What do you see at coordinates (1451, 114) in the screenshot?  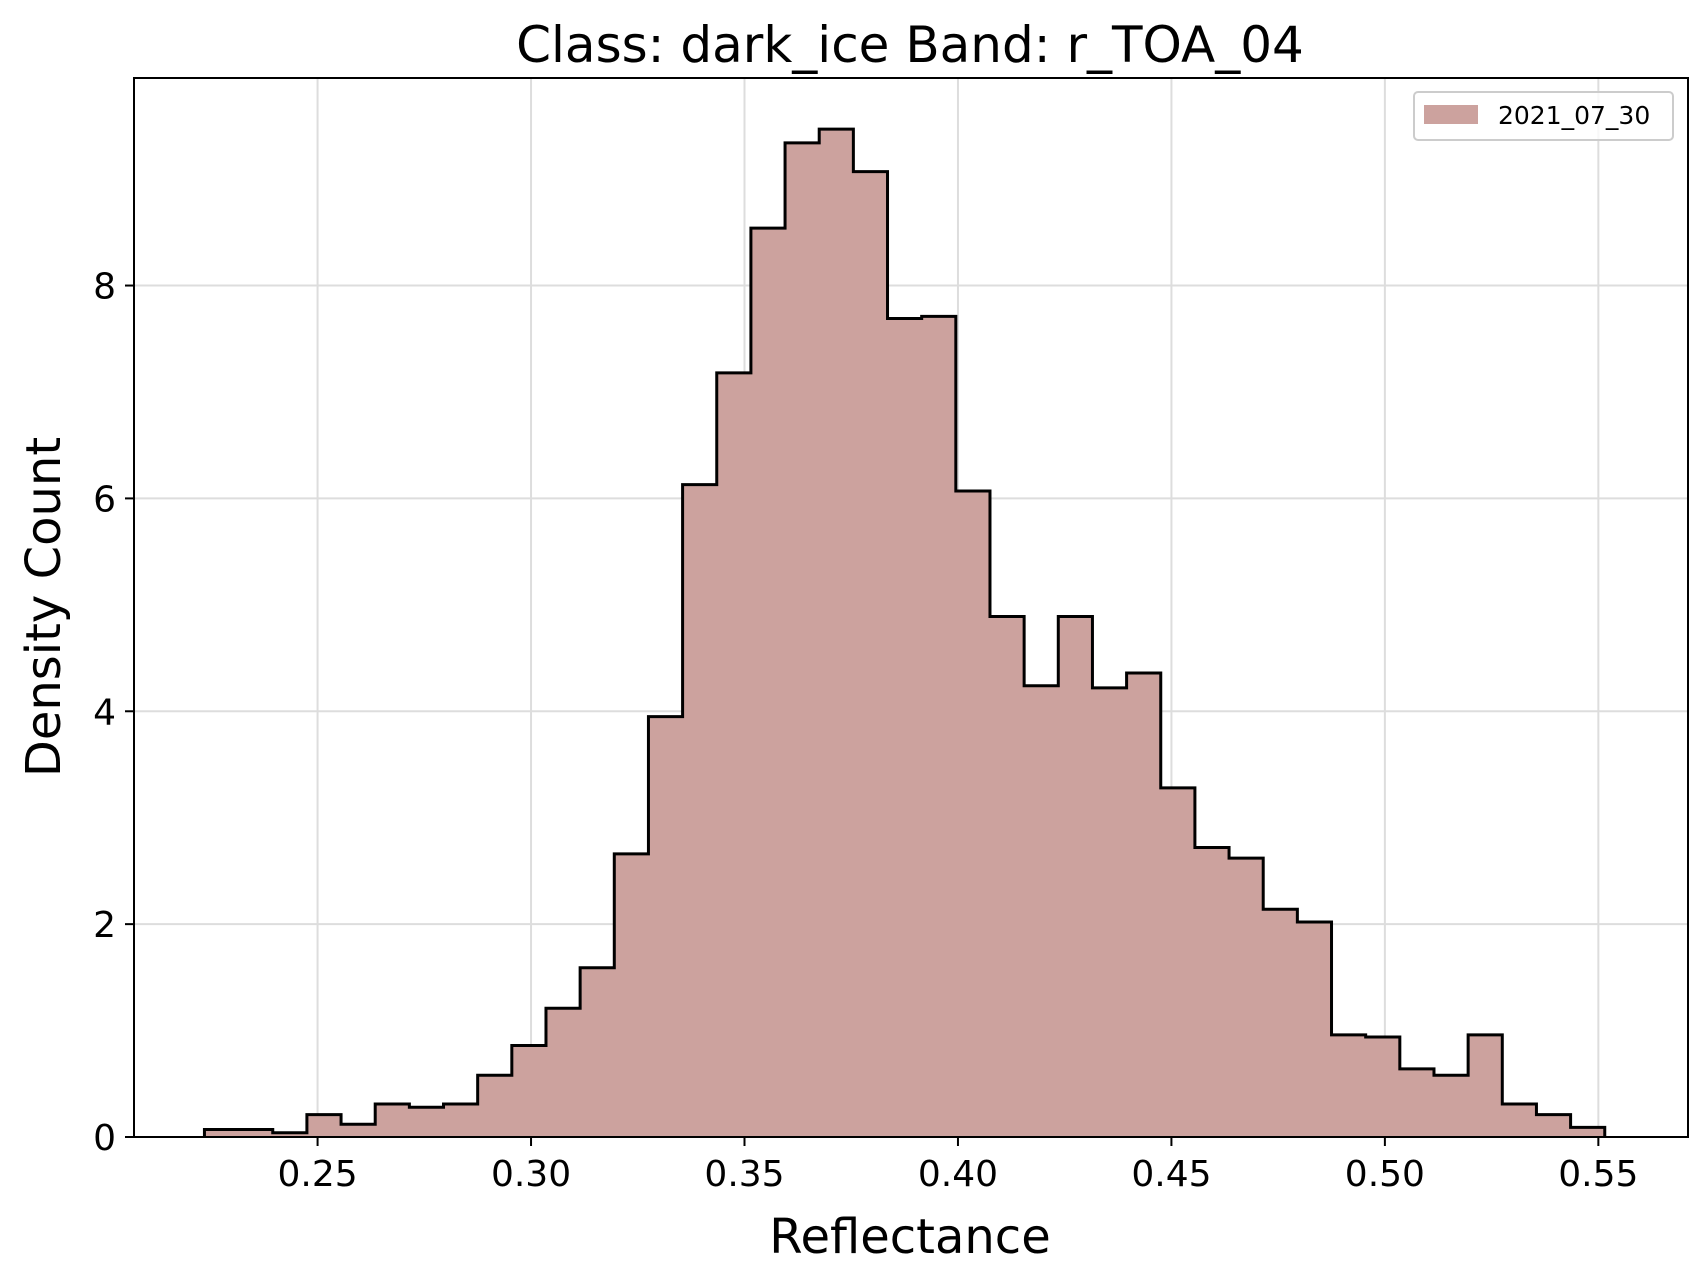 I see `legend-swatch` at bounding box center [1451, 114].